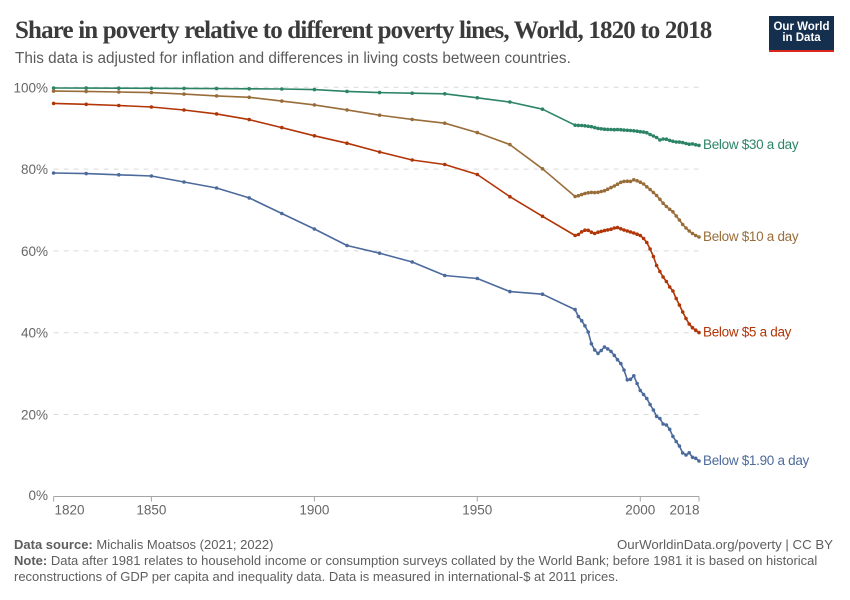 The width and height of the screenshot is (850, 600). I want to click on svg-text: 100%, so click(30, 87).